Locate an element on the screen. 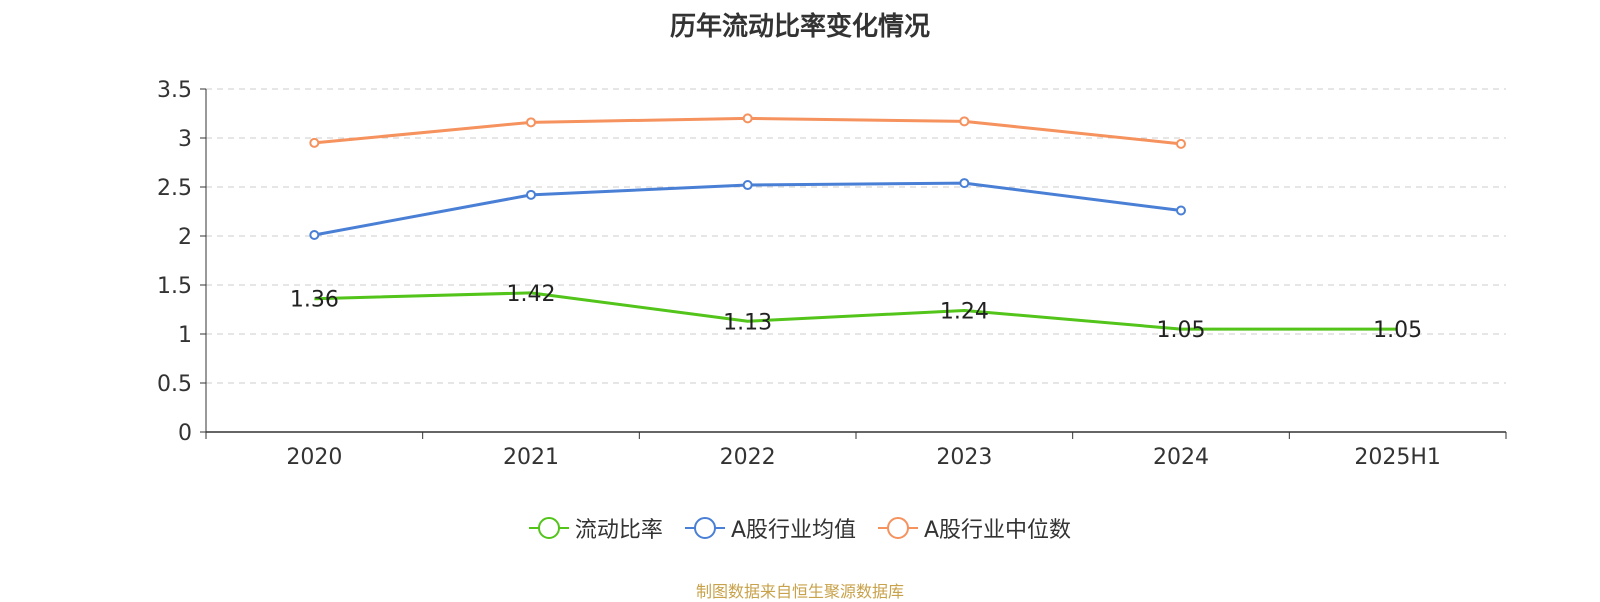 The width and height of the screenshot is (1600, 602). data-label: 1.13 is located at coordinates (747, 322).